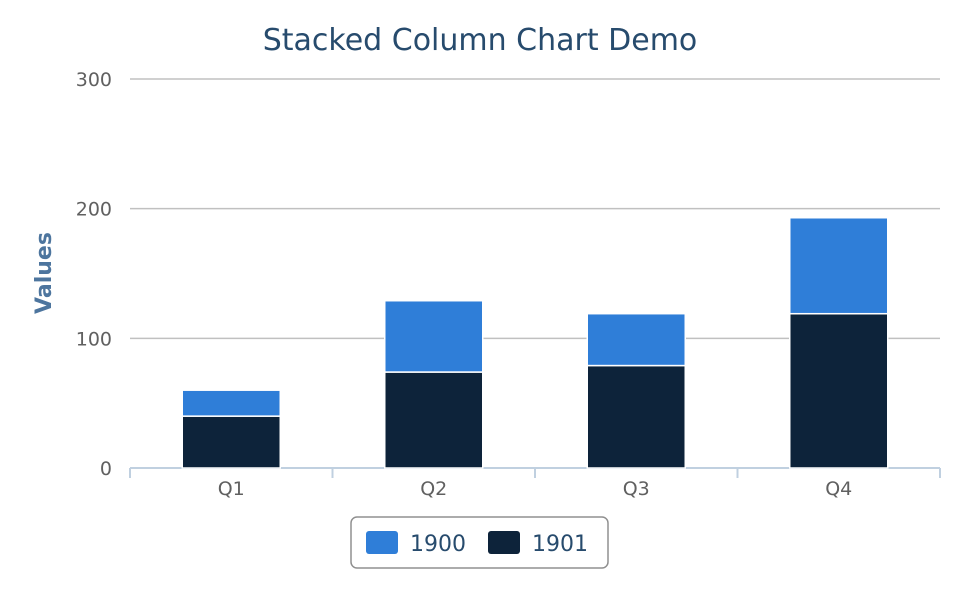 This screenshot has width=960, height=600. Describe the element at coordinates (231, 489) in the screenshot. I see `x-tick-label: Q1` at that location.